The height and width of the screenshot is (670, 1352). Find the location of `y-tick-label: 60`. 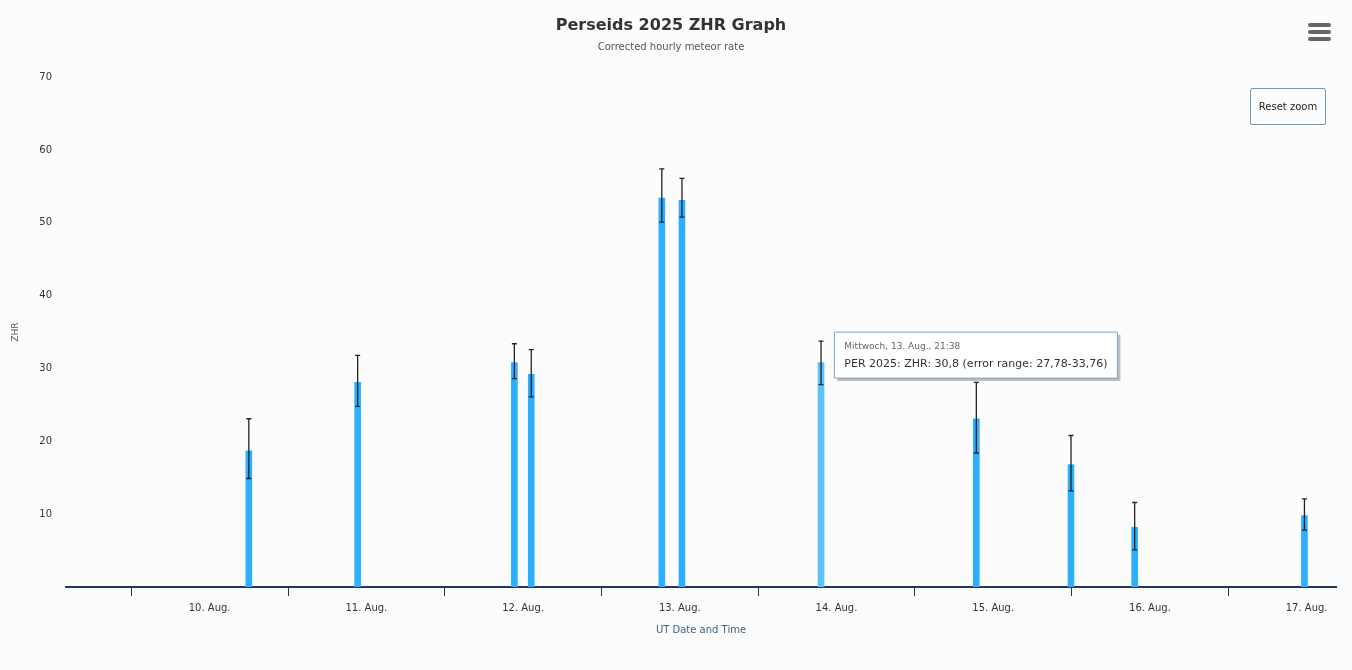

y-tick-label: 60 is located at coordinates (45, 149).